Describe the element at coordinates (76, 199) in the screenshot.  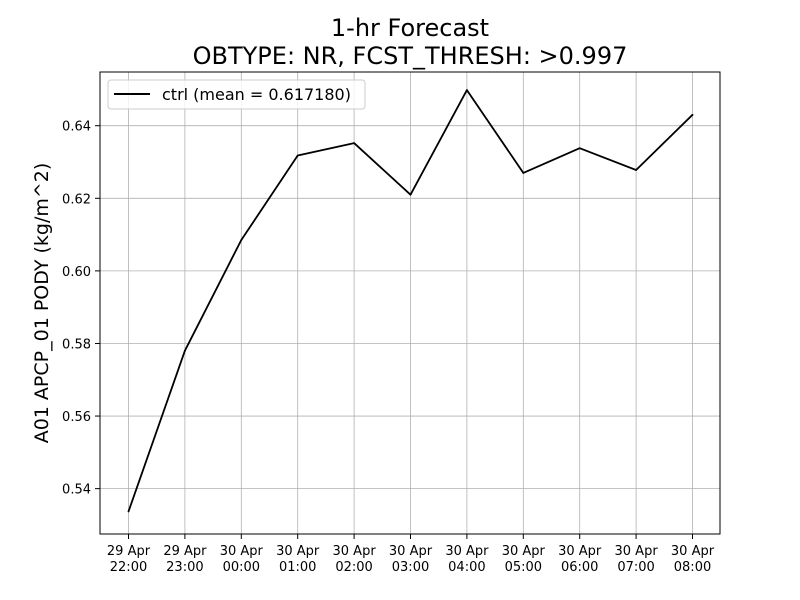
I see `y-tick-label: 0.62` at that location.